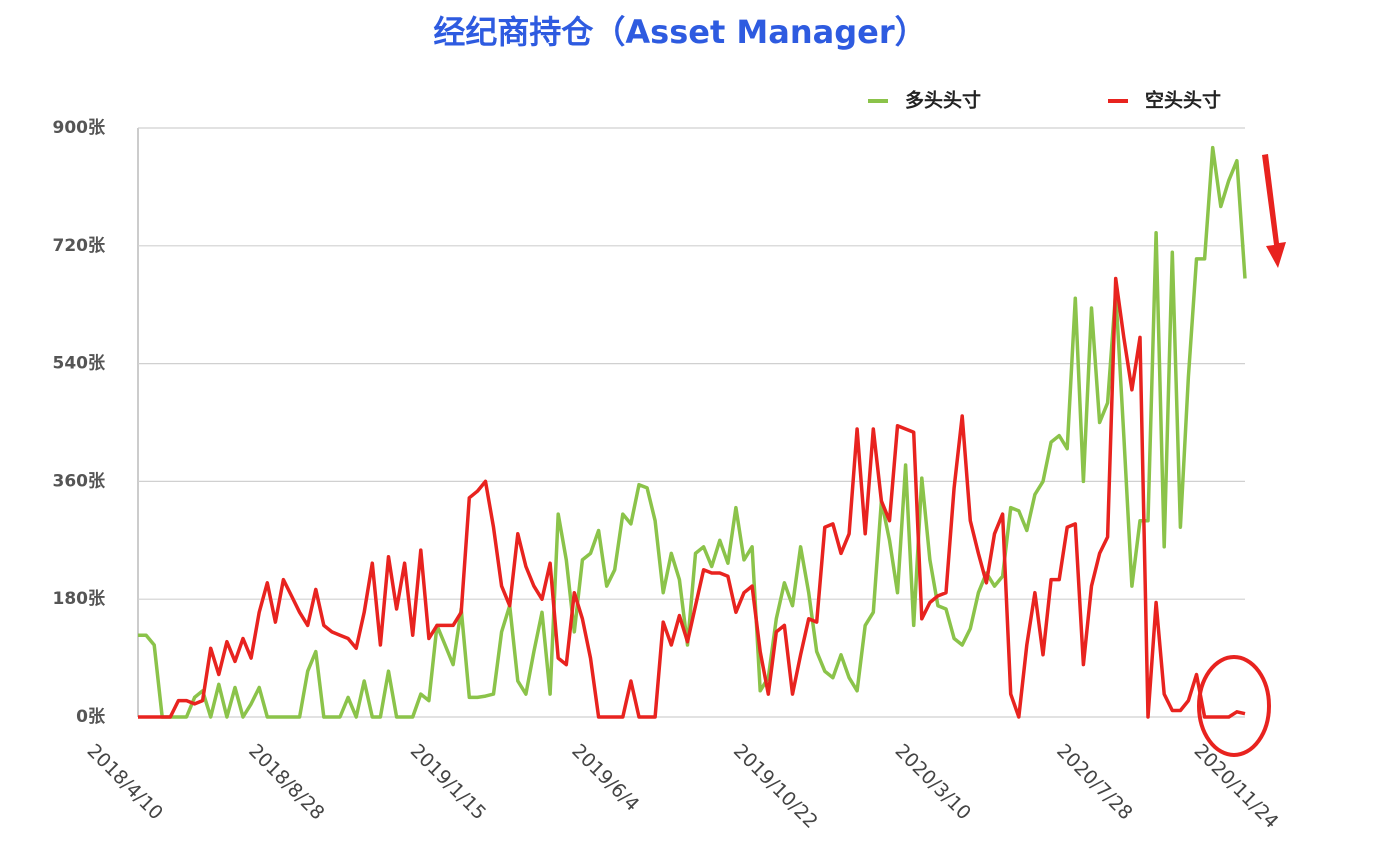 The height and width of the screenshot is (858, 1396). What do you see at coordinates (679, 32) in the screenshot?
I see `chart-title: 经纪商持仓（Asset Manager）` at bounding box center [679, 32].